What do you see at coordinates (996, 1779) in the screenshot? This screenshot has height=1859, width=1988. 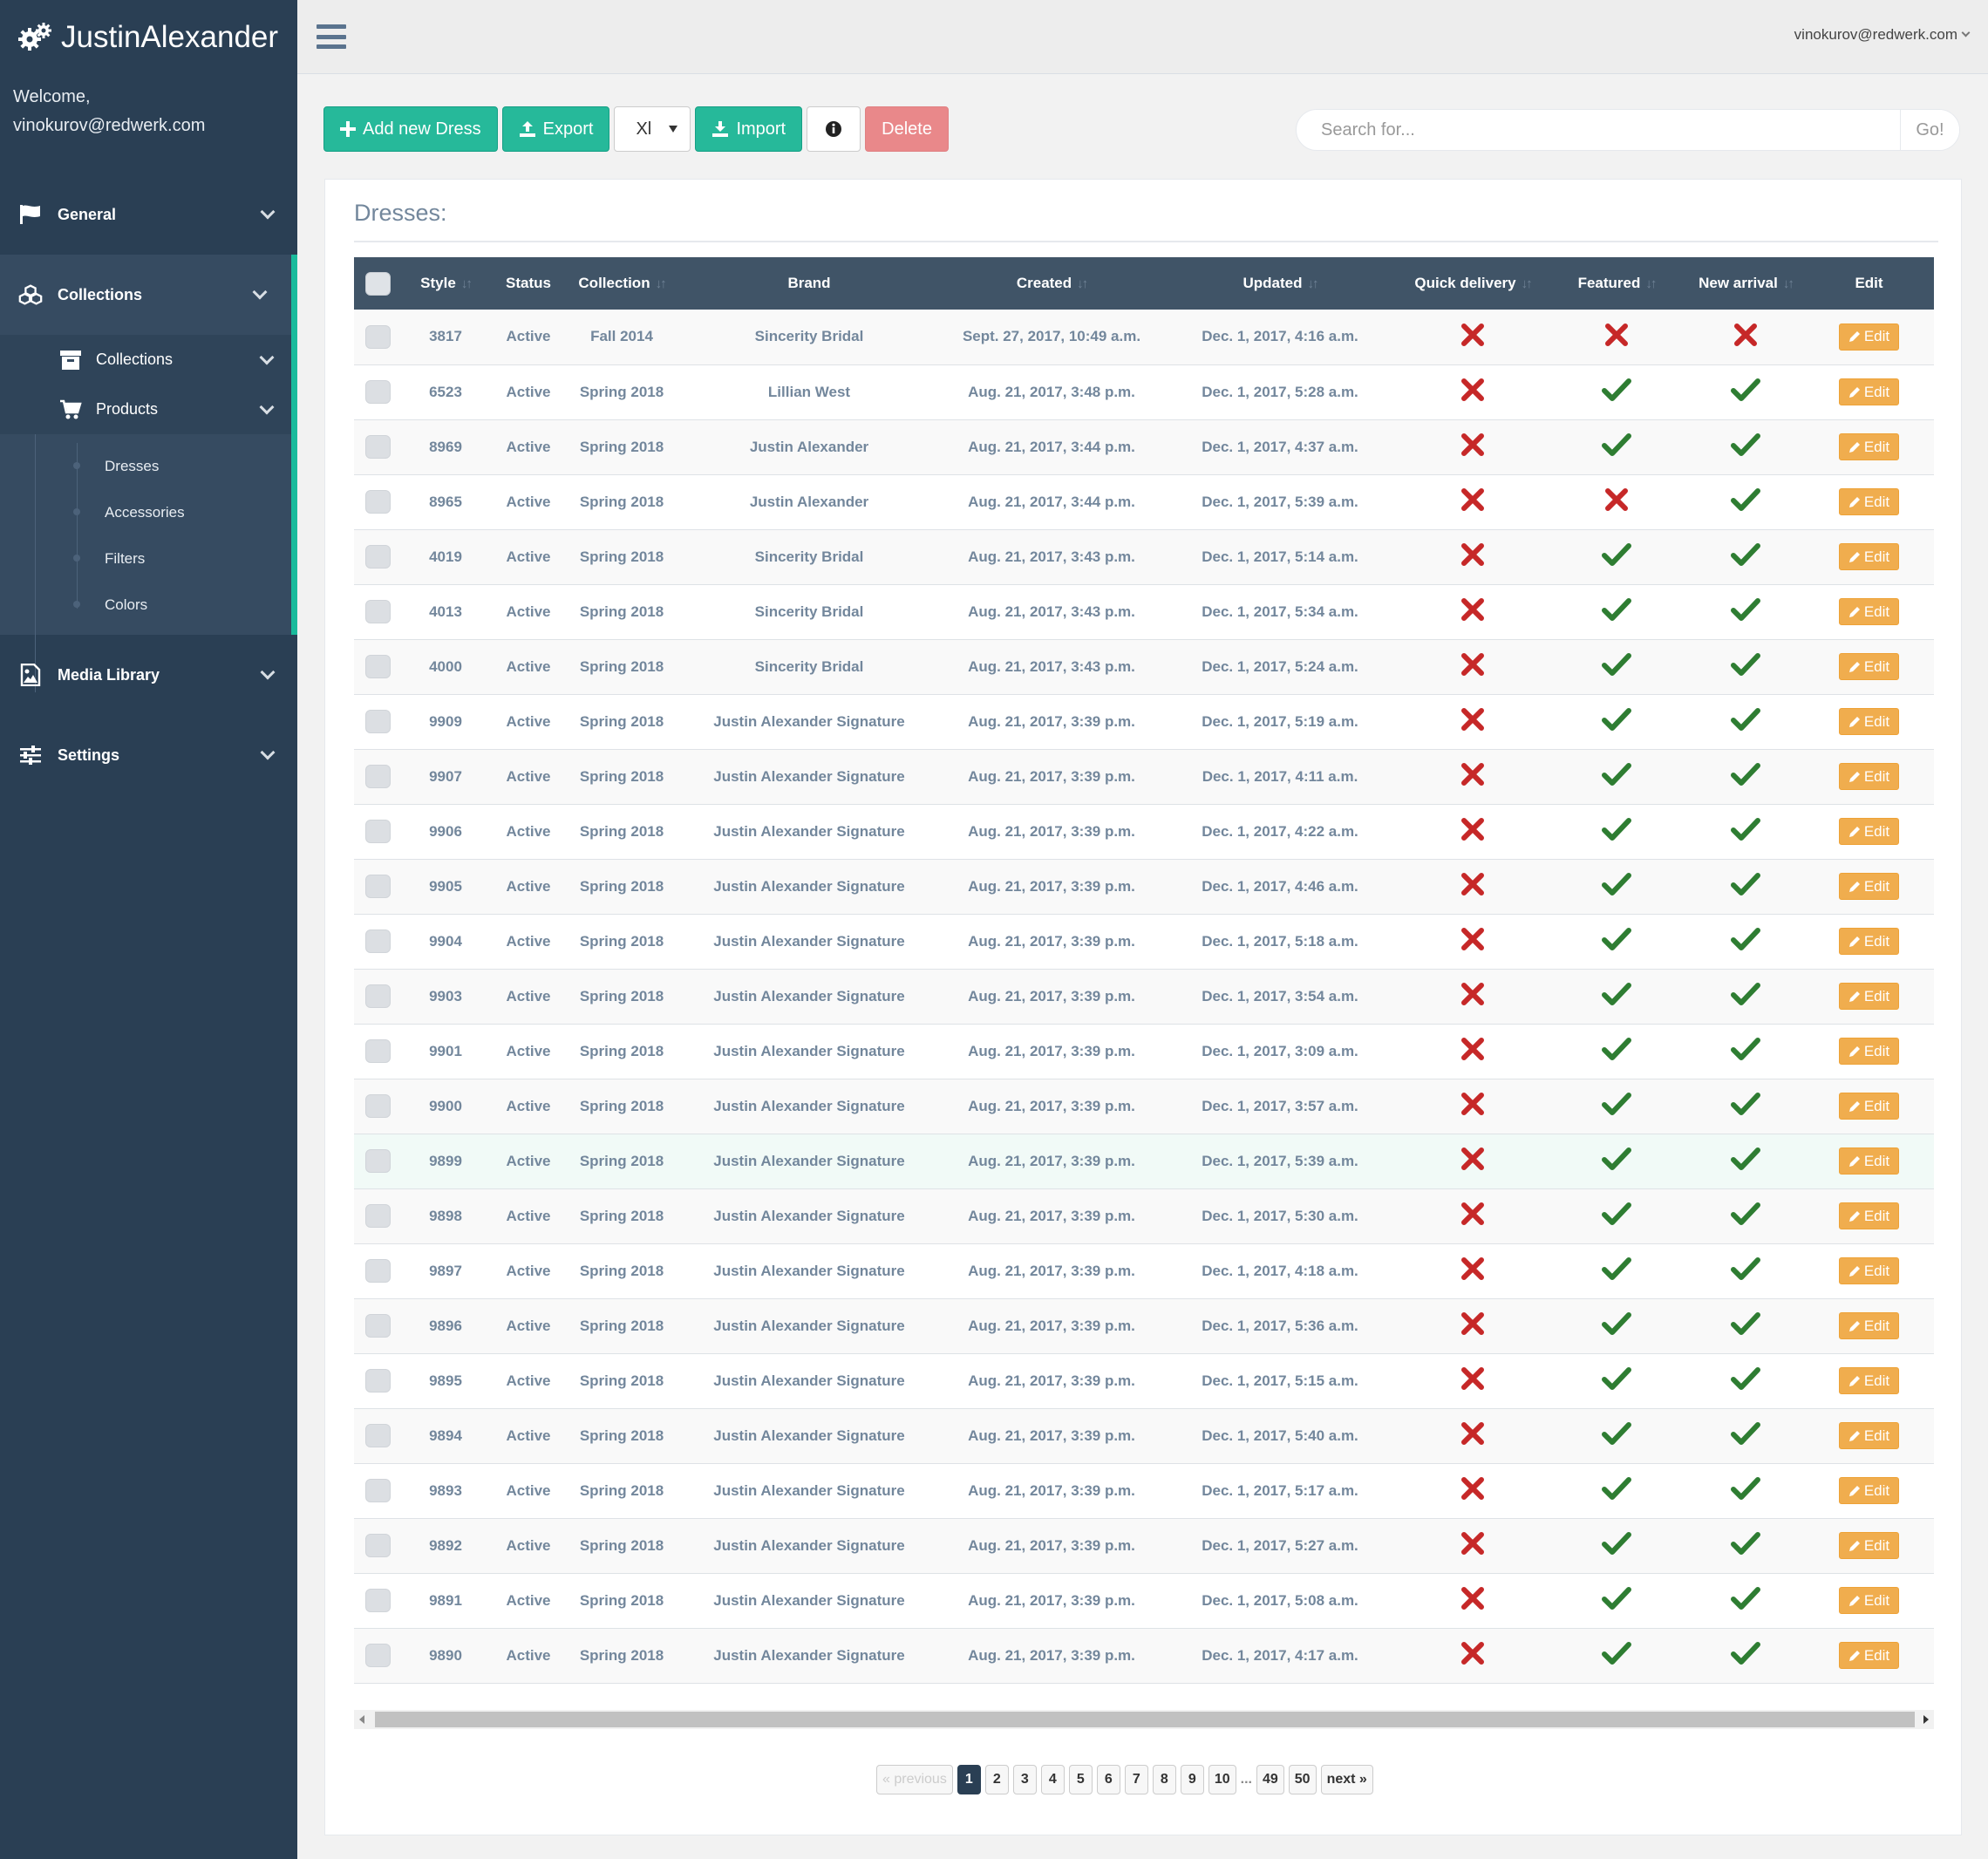 I see `page-button: 2` at bounding box center [996, 1779].